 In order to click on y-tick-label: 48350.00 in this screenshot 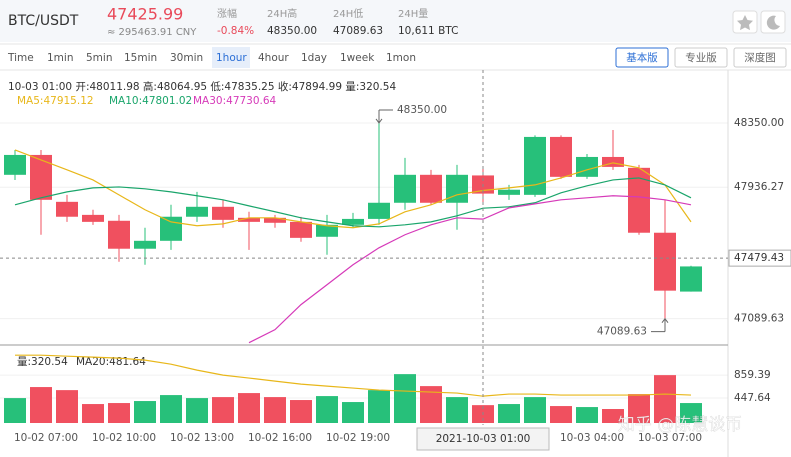, I will do `click(759, 123)`.